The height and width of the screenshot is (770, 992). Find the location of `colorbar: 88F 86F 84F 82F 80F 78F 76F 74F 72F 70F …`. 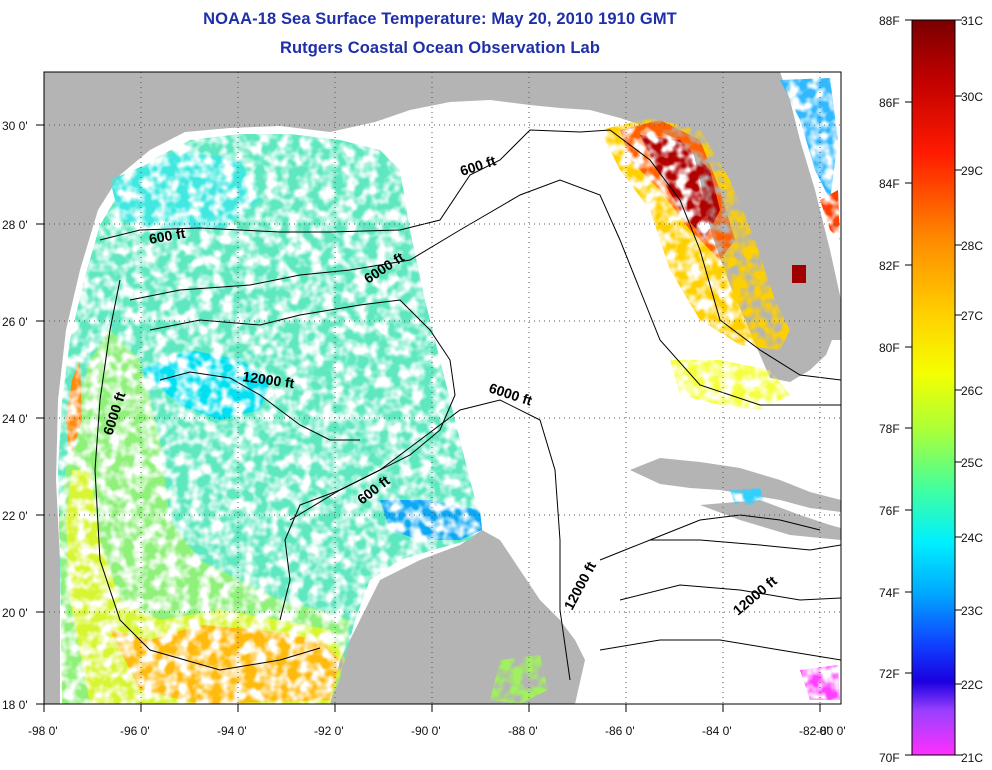

colorbar: 88F 86F 84F 82F 80F 78F 76F 74F 72F 70F … is located at coordinates (931, 389).